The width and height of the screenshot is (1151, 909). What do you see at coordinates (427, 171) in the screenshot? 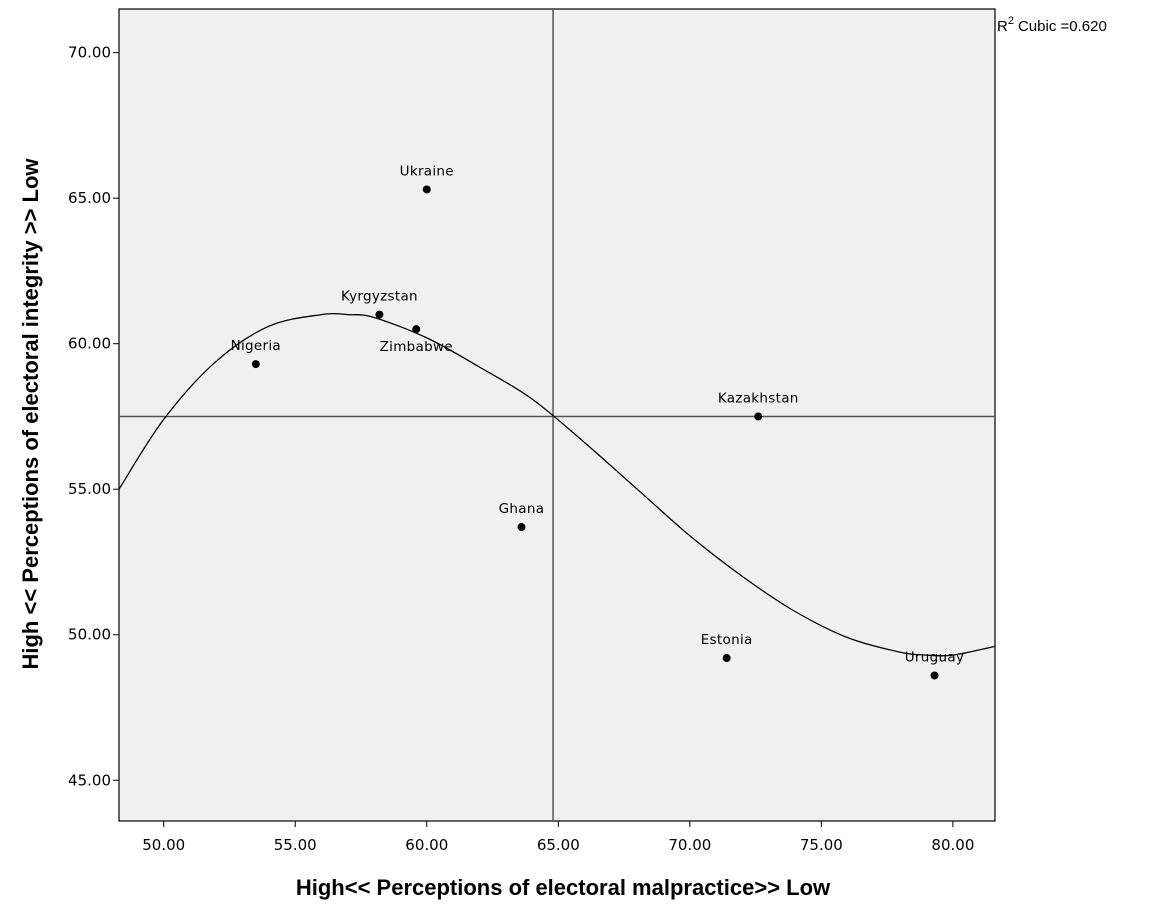
I see `point-label: Ukraine` at bounding box center [427, 171].